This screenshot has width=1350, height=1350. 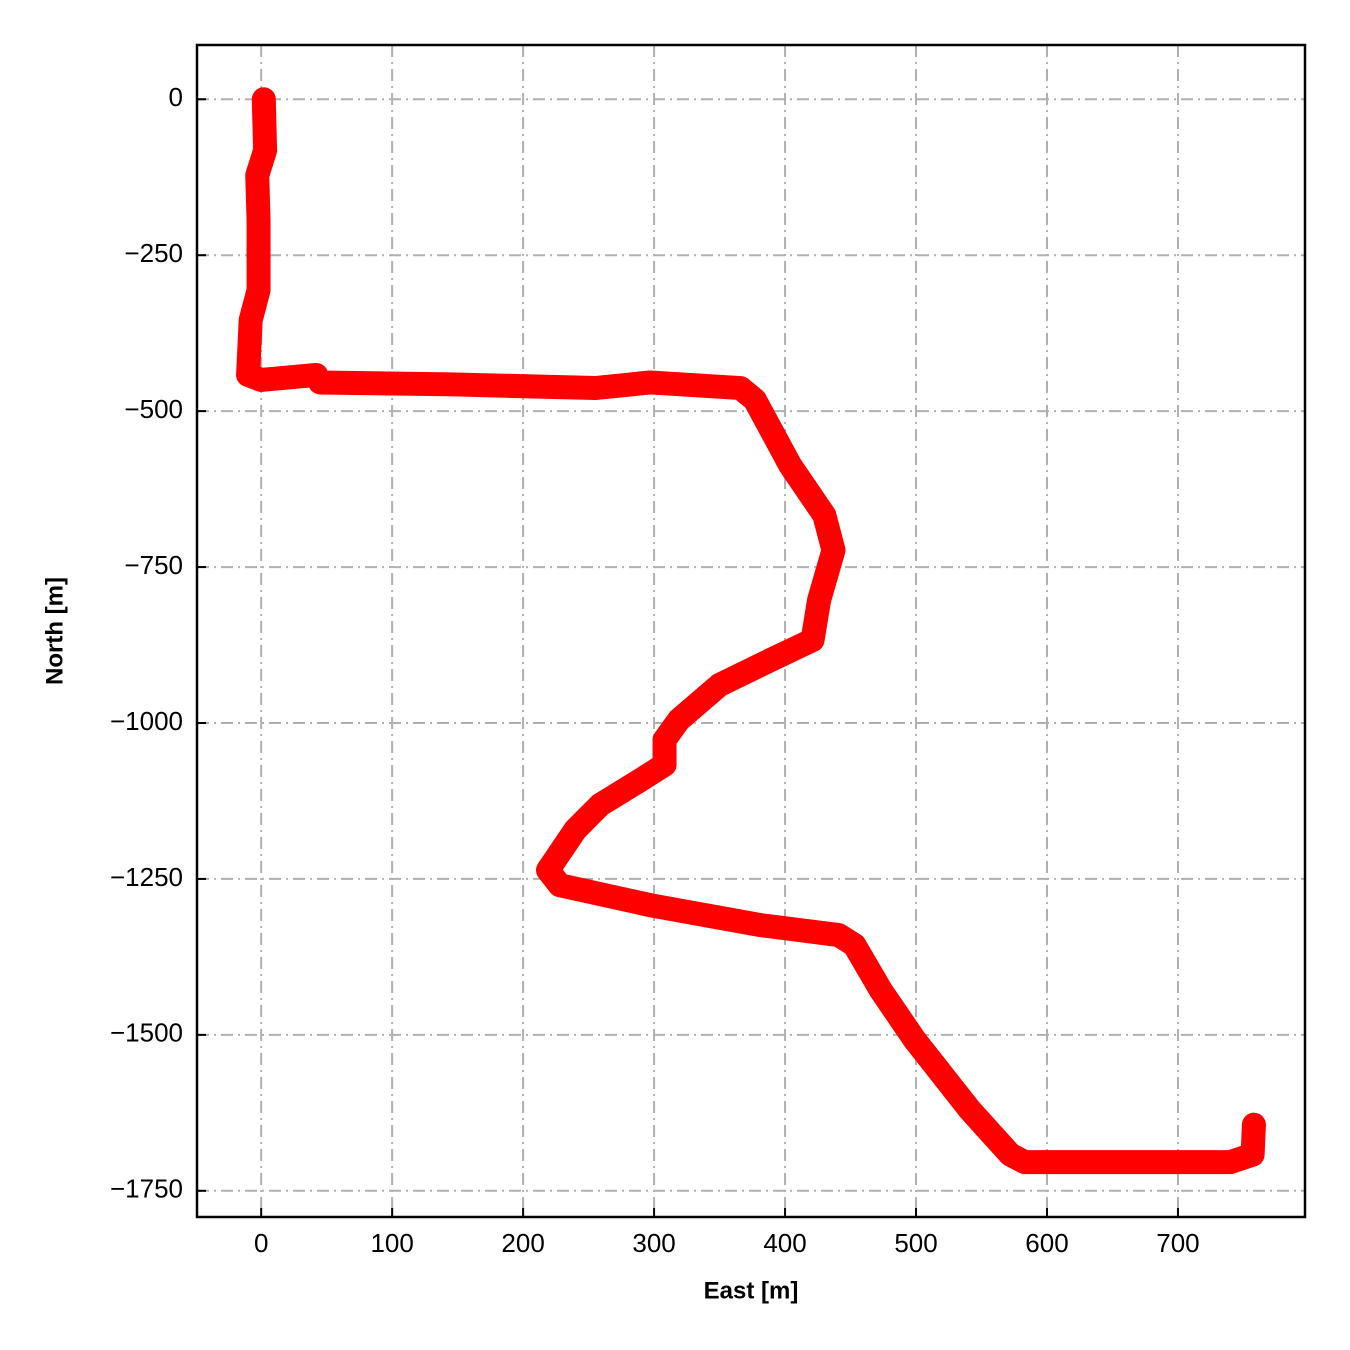 What do you see at coordinates (153, 253) in the screenshot?
I see `y-tick-label: −250` at bounding box center [153, 253].